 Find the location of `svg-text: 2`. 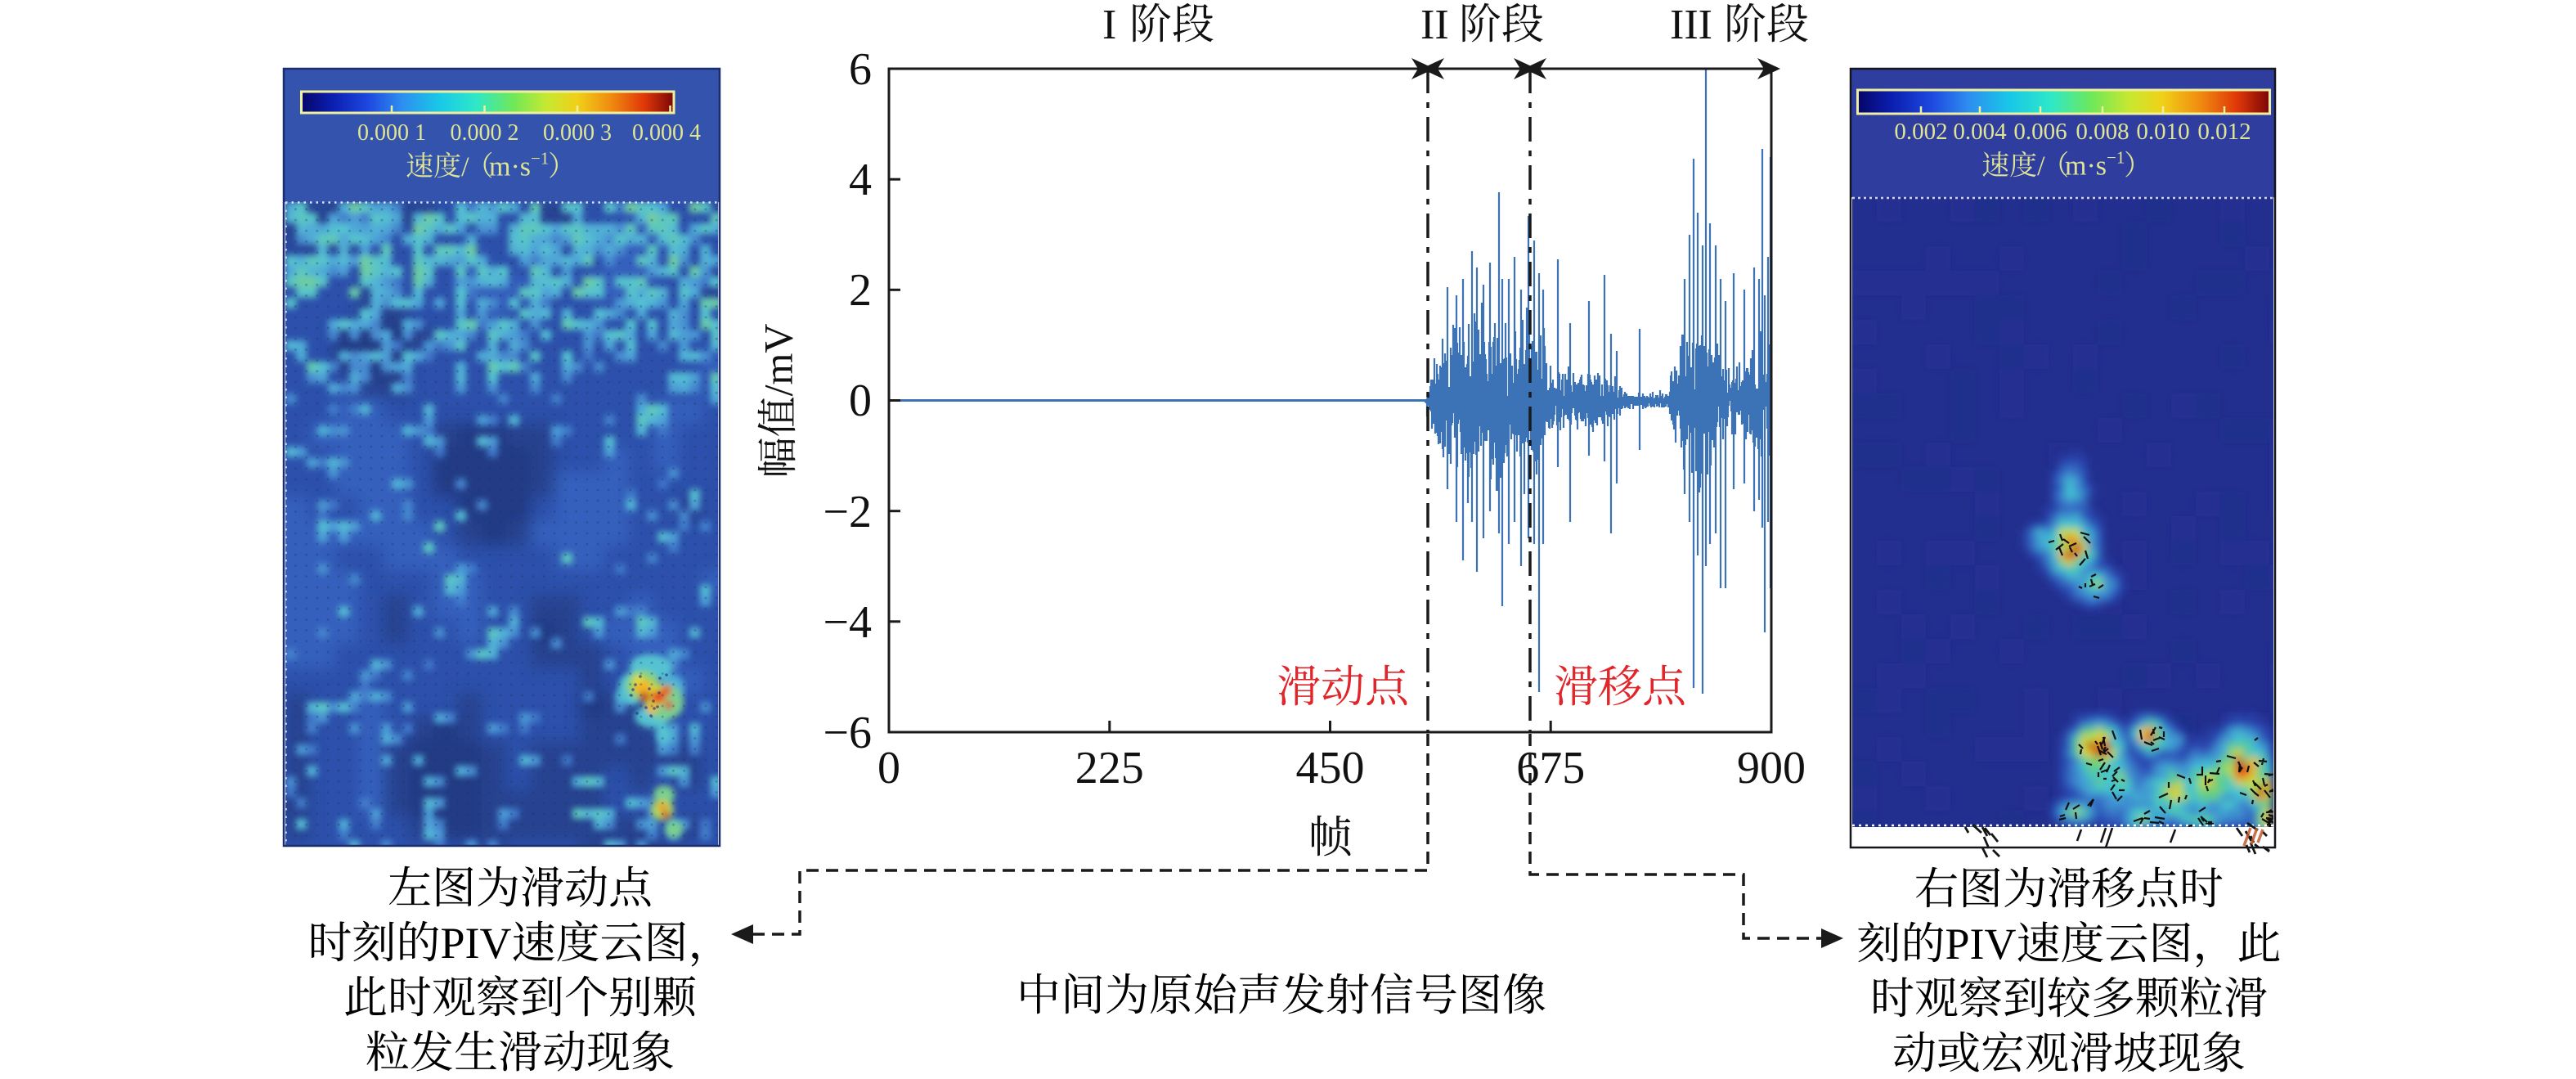

svg-text: 2 is located at coordinates (861, 290).